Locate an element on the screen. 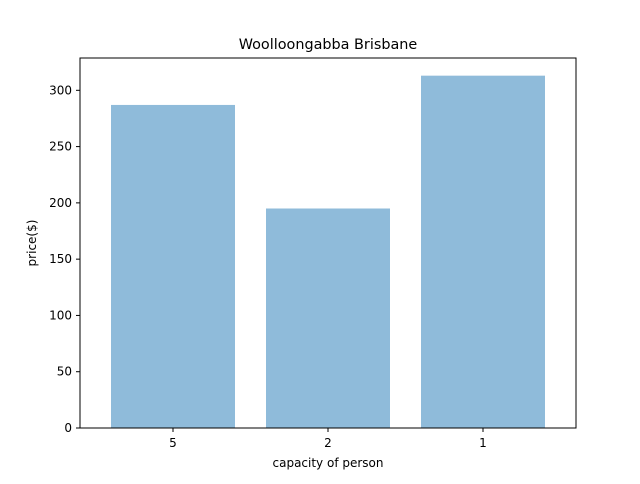  y-tick-label: 0 is located at coordinates (68, 428).